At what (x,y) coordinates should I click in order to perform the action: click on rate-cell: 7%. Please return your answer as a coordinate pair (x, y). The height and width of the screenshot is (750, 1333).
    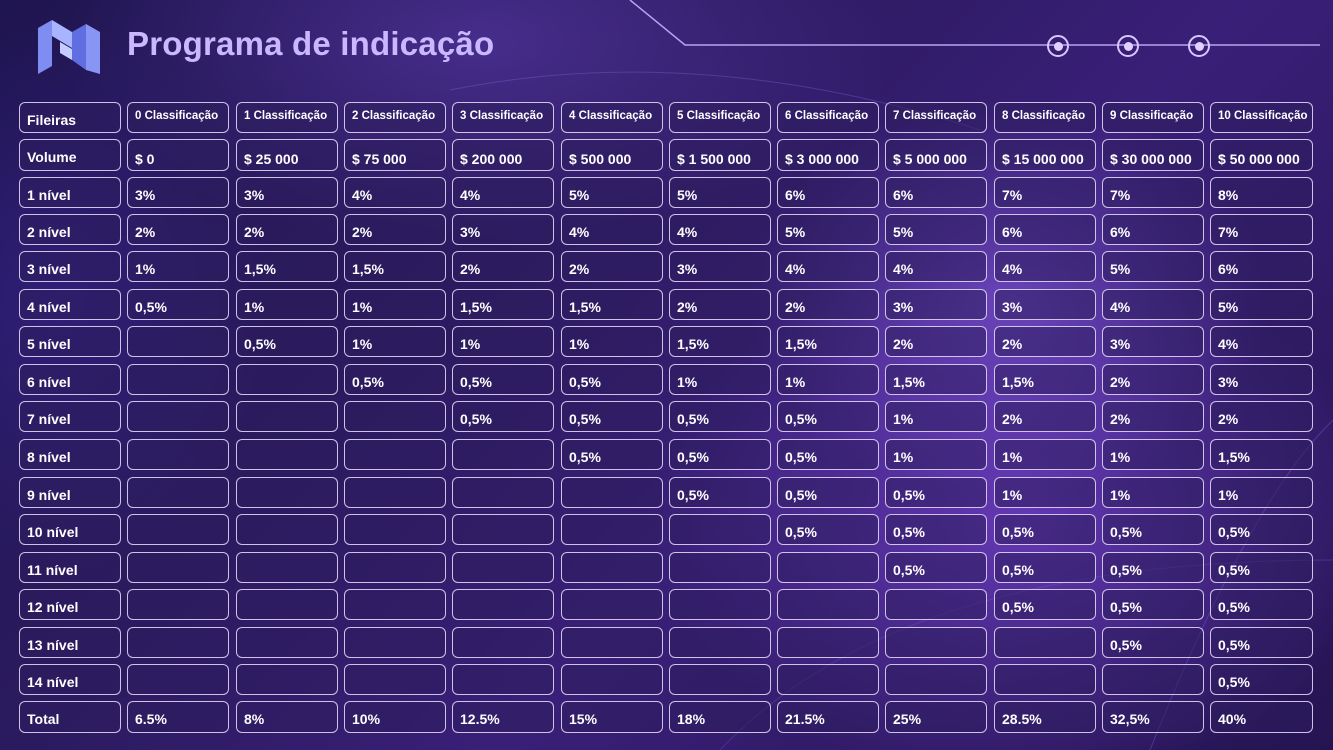
    Looking at the image, I should click on (1045, 192).